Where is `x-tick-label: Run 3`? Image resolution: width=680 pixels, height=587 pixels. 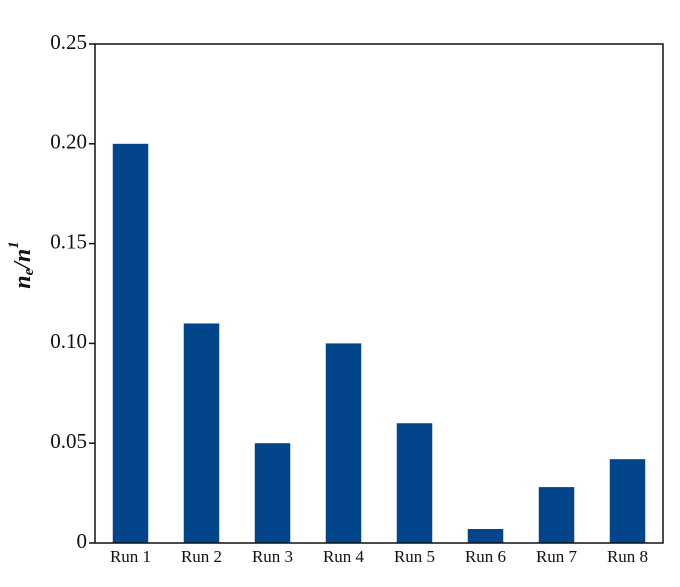
x-tick-label: Run 3 is located at coordinates (272, 556).